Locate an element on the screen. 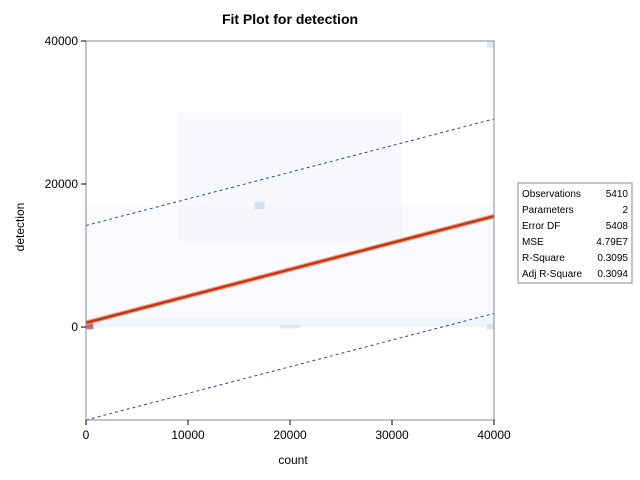 The image size is (640, 480). stat-label: Observations is located at coordinates (551, 194).